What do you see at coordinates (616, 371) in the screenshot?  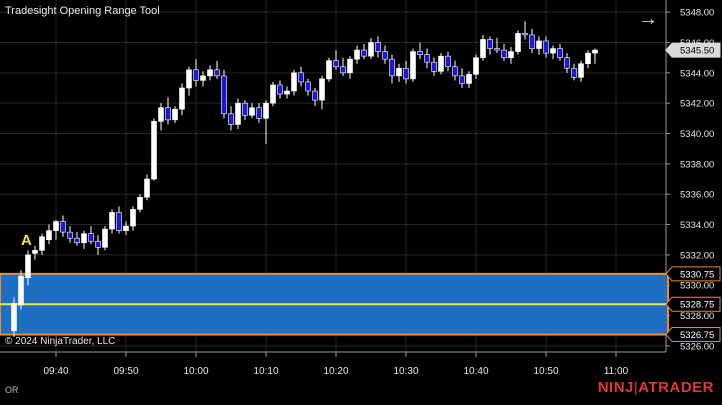 I see `x-tick-label: 11:00` at bounding box center [616, 371].